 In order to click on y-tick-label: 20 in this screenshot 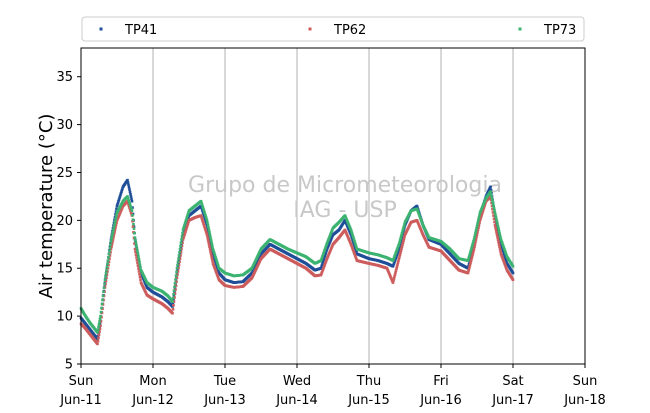, I will do `click(64, 221)`.